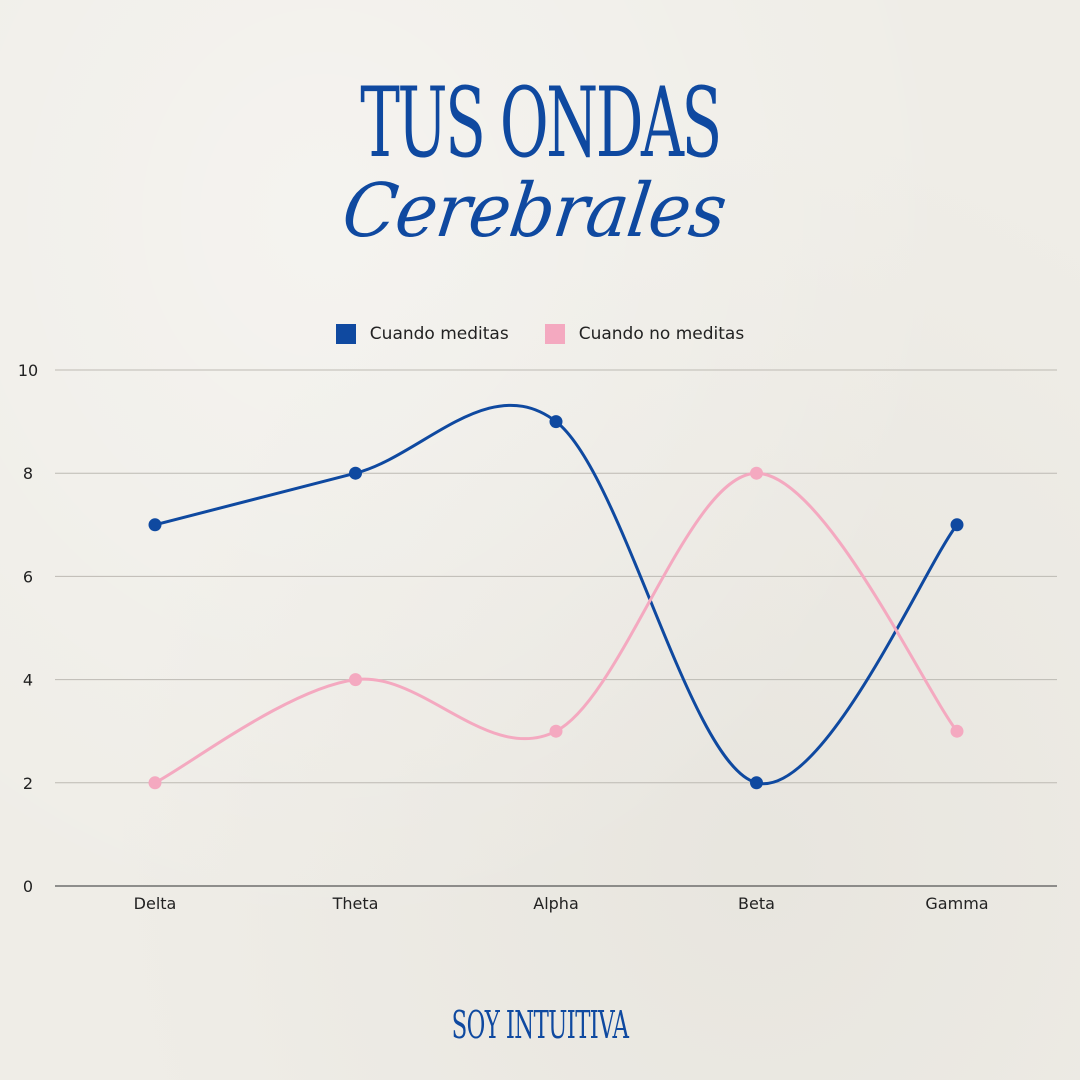  I want to click on x-tick-label: Theta, so click(355, 903).